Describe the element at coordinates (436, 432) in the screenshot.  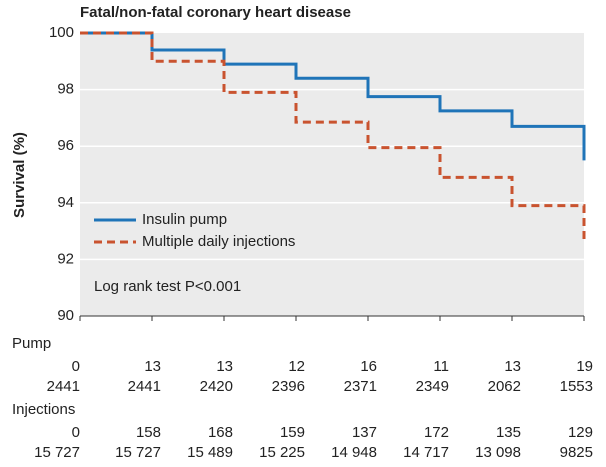
I see `risk-number: 172` at that location.